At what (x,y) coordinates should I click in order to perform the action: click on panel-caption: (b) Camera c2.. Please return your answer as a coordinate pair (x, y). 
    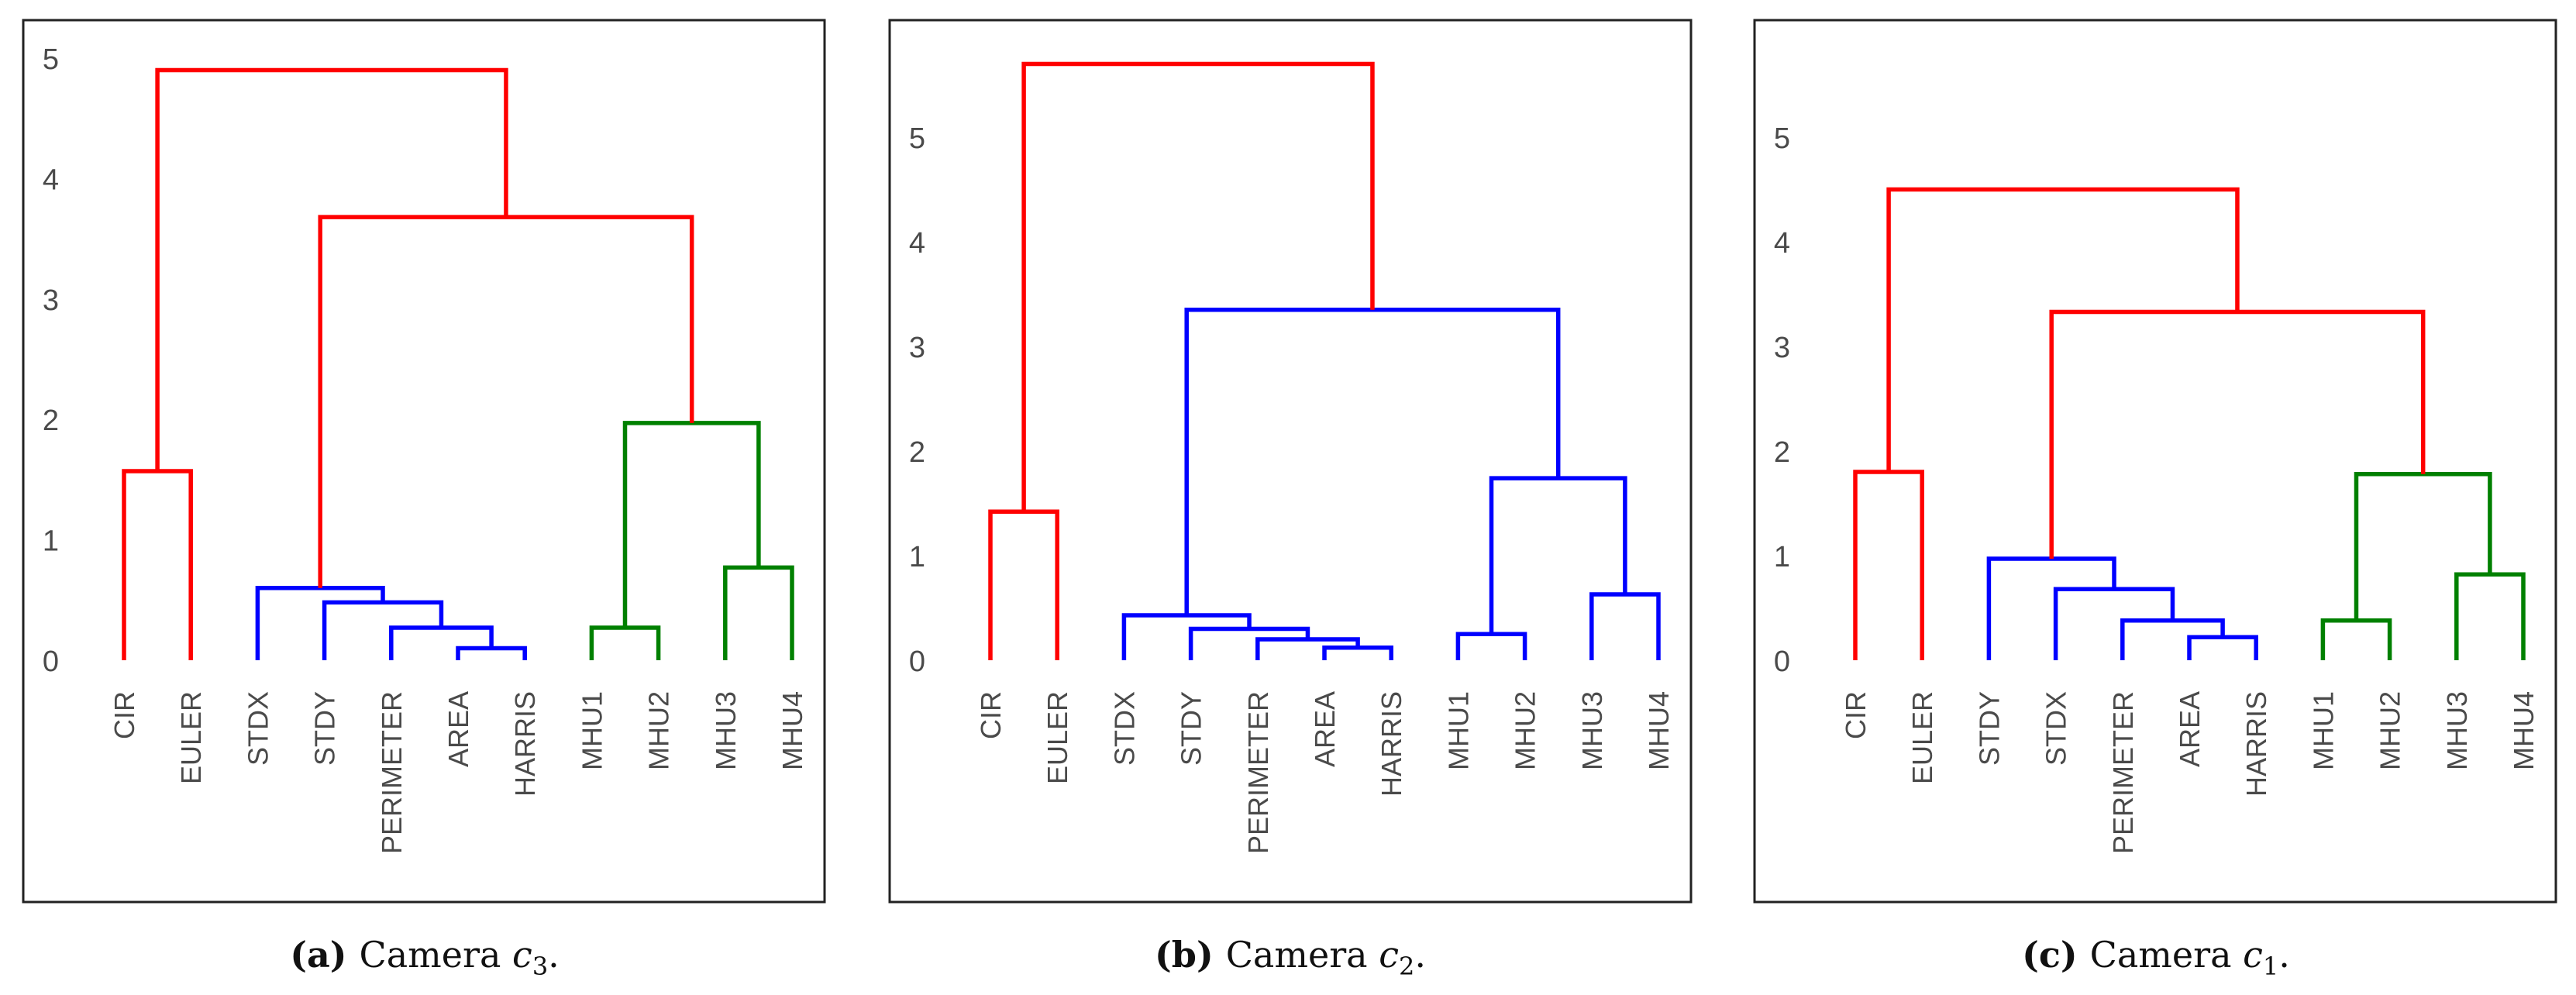
    Looking at the image, I should click on (1290, 957).